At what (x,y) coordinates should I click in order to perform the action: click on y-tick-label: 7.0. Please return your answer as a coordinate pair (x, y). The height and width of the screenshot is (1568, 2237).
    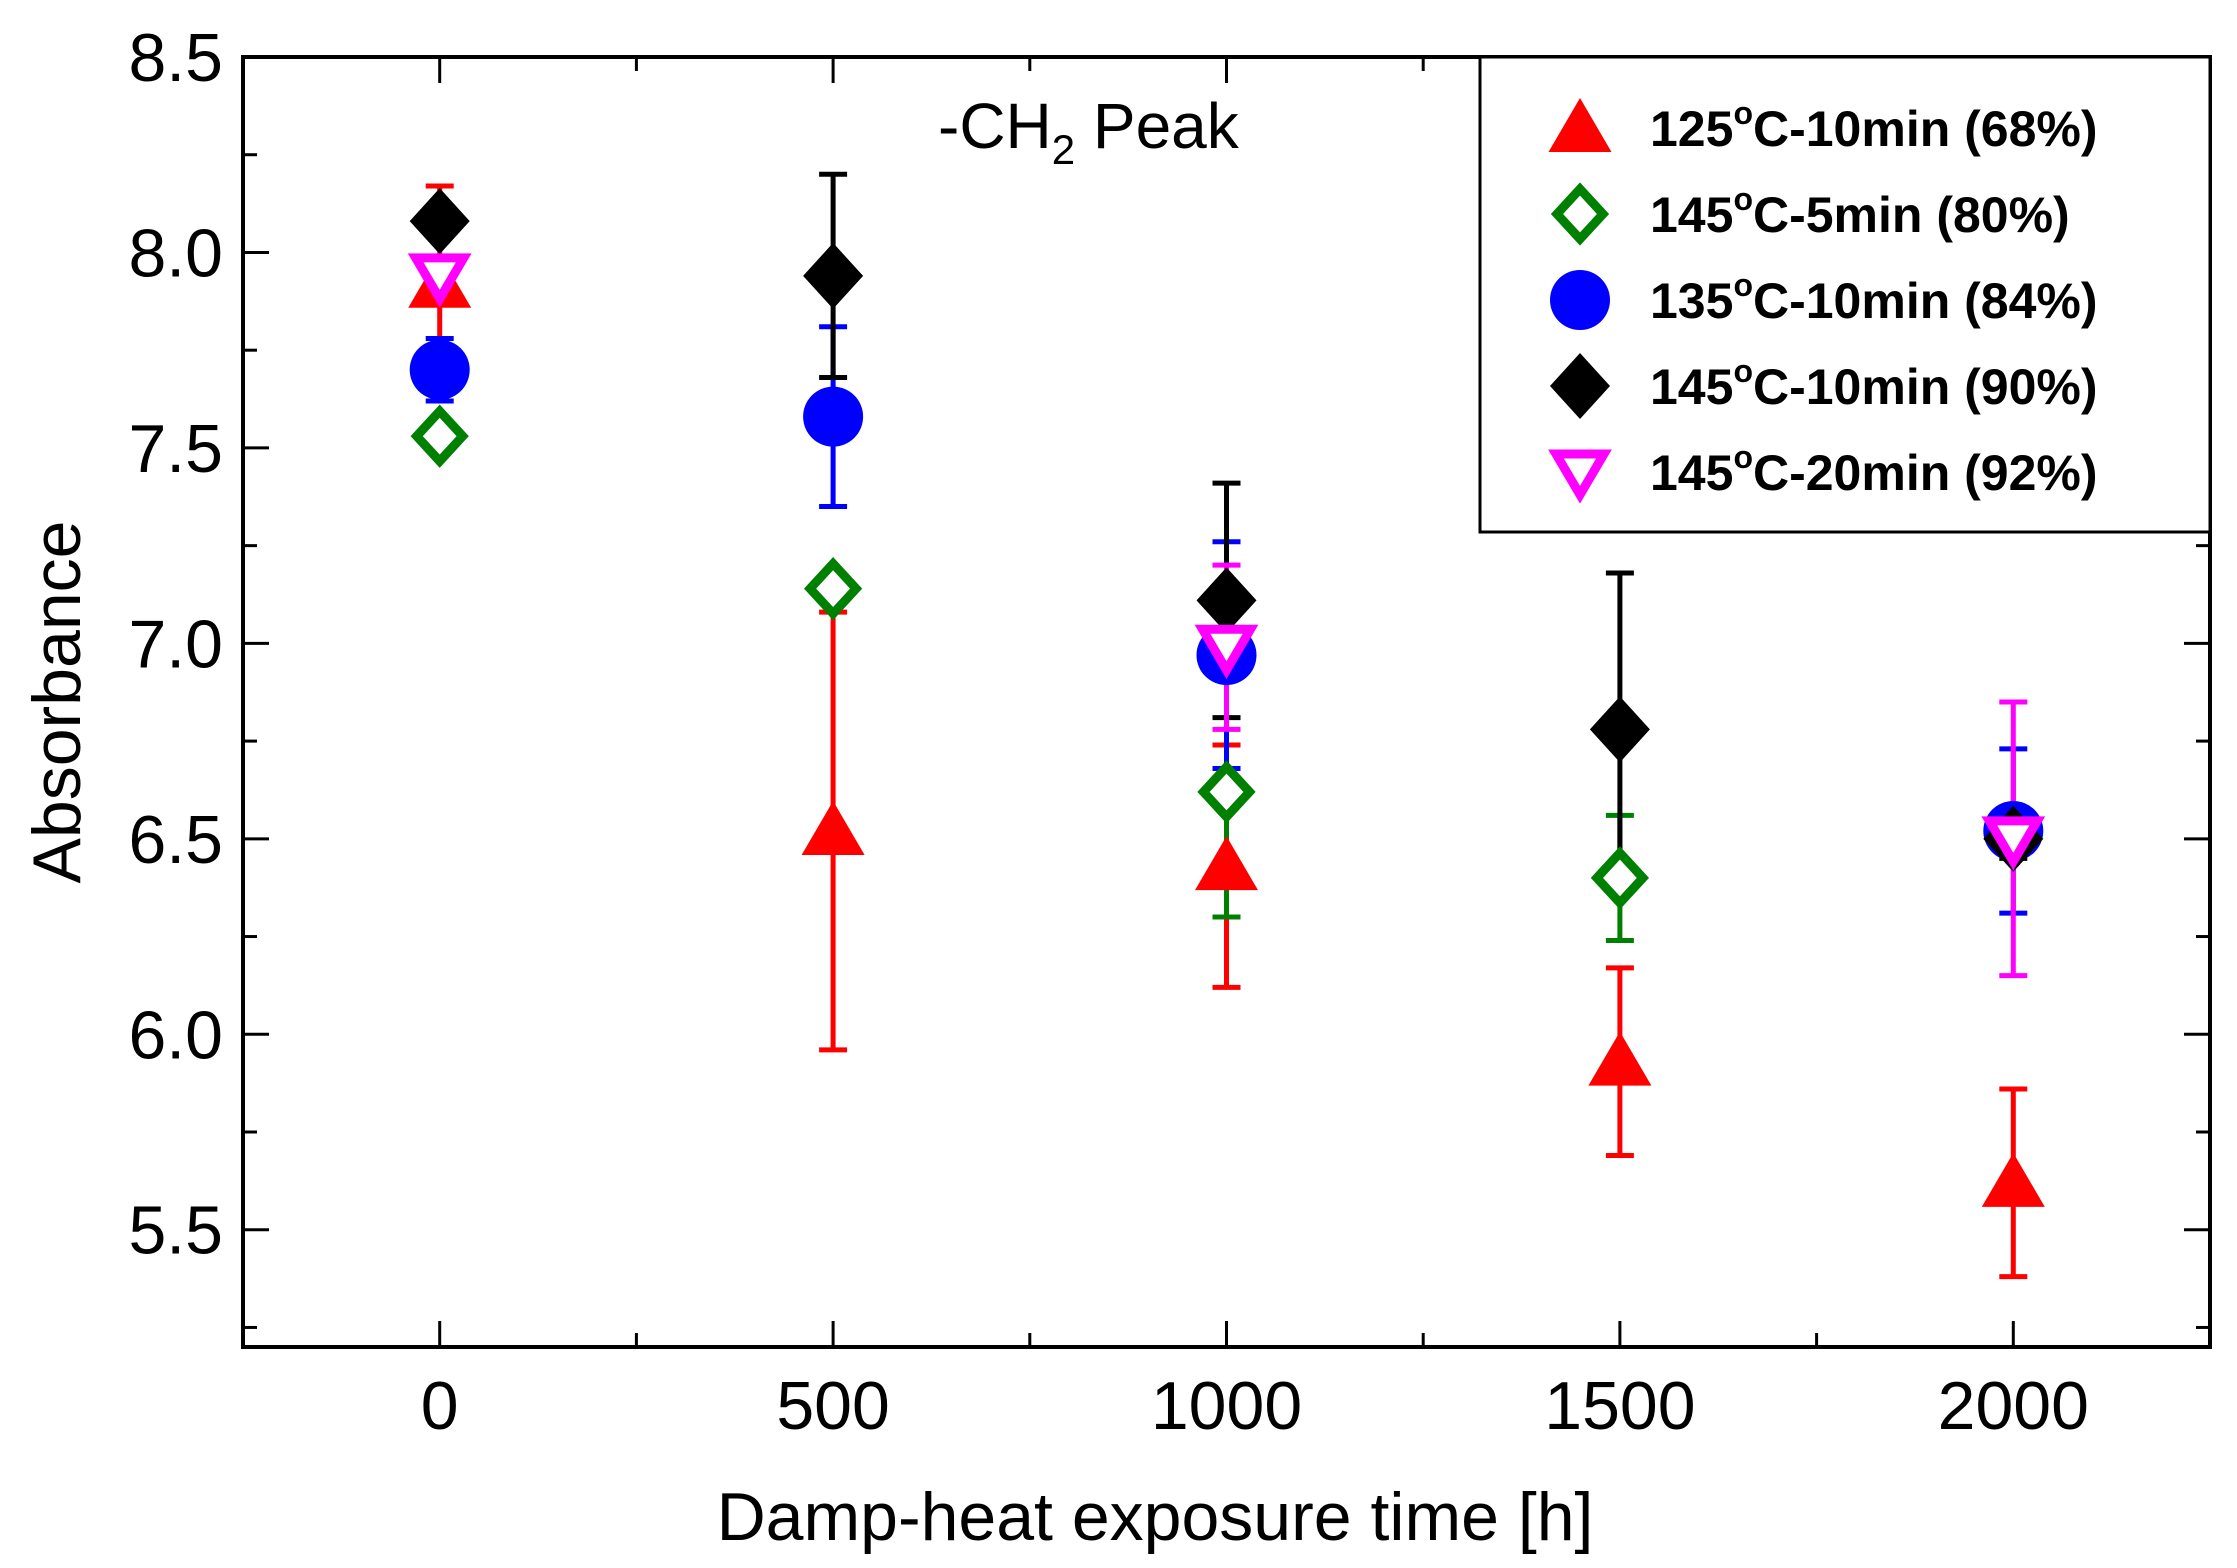
    Looking at the image, I should click on (175, 644).